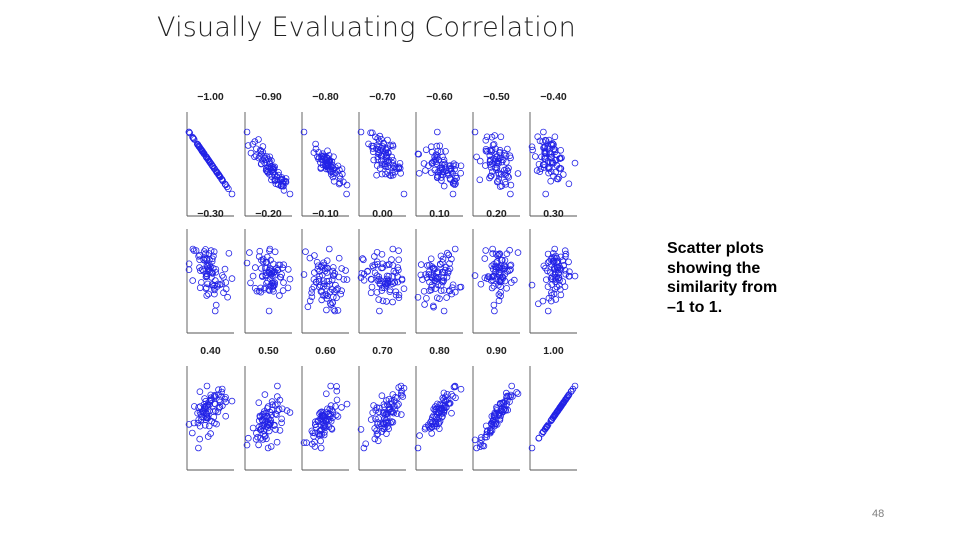  What do you see at coordinates (268, 97) in the screenshot?
I see `panel-label: −0.90` at bounding box center [268, 97].